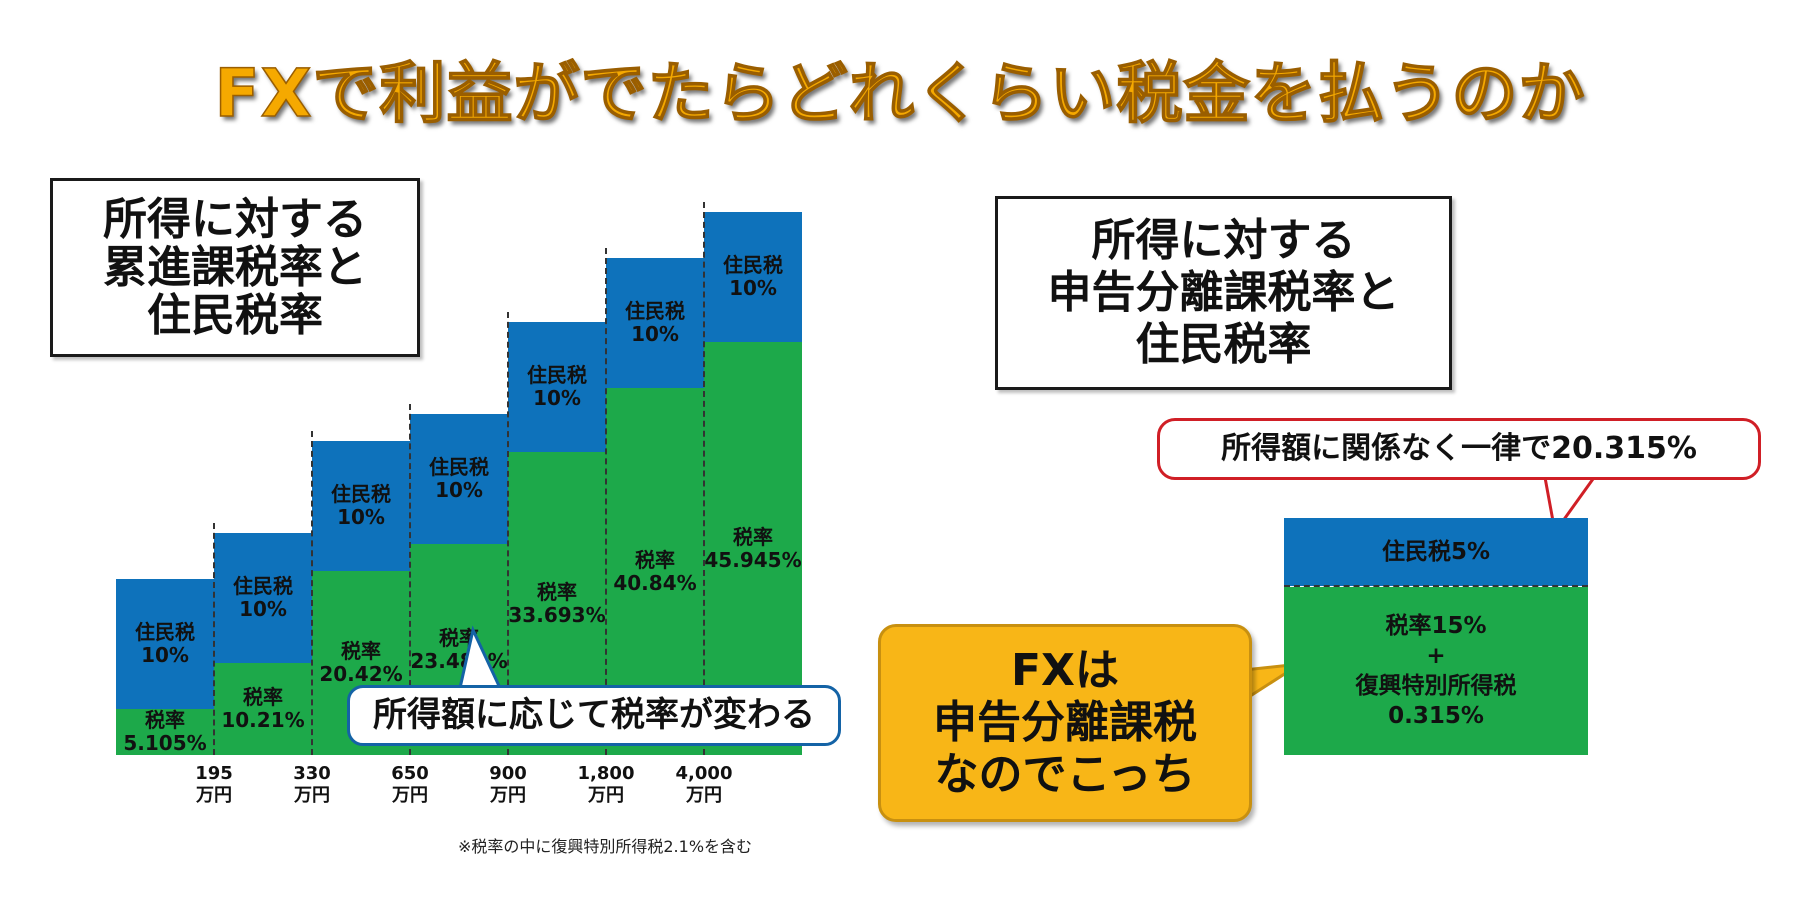  Describe the element at coordinates (263, 720) in the screenshot. I see `tax-rate-label-line: 10.21%` at that location.